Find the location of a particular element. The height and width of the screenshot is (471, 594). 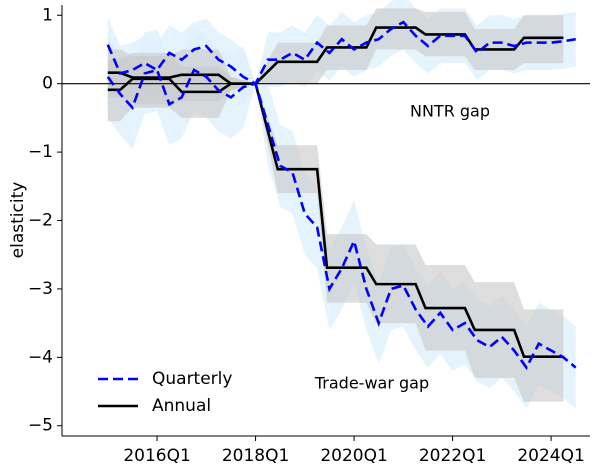

legend-label: Annual is located at coordinates (181, 406).